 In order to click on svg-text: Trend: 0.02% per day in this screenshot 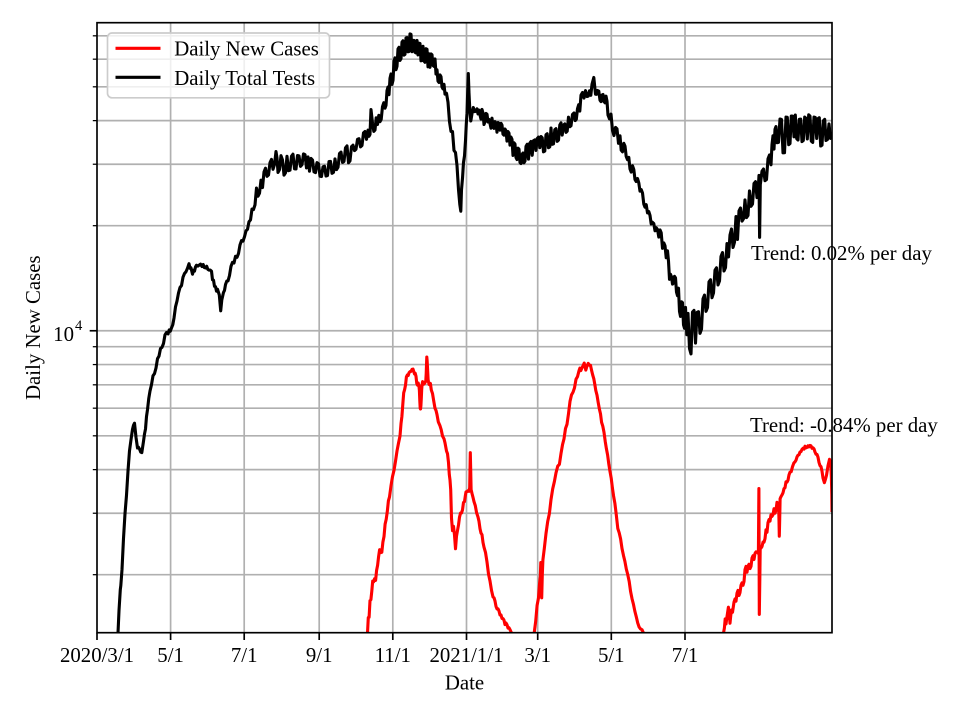, I will do `click(841, 253)`.